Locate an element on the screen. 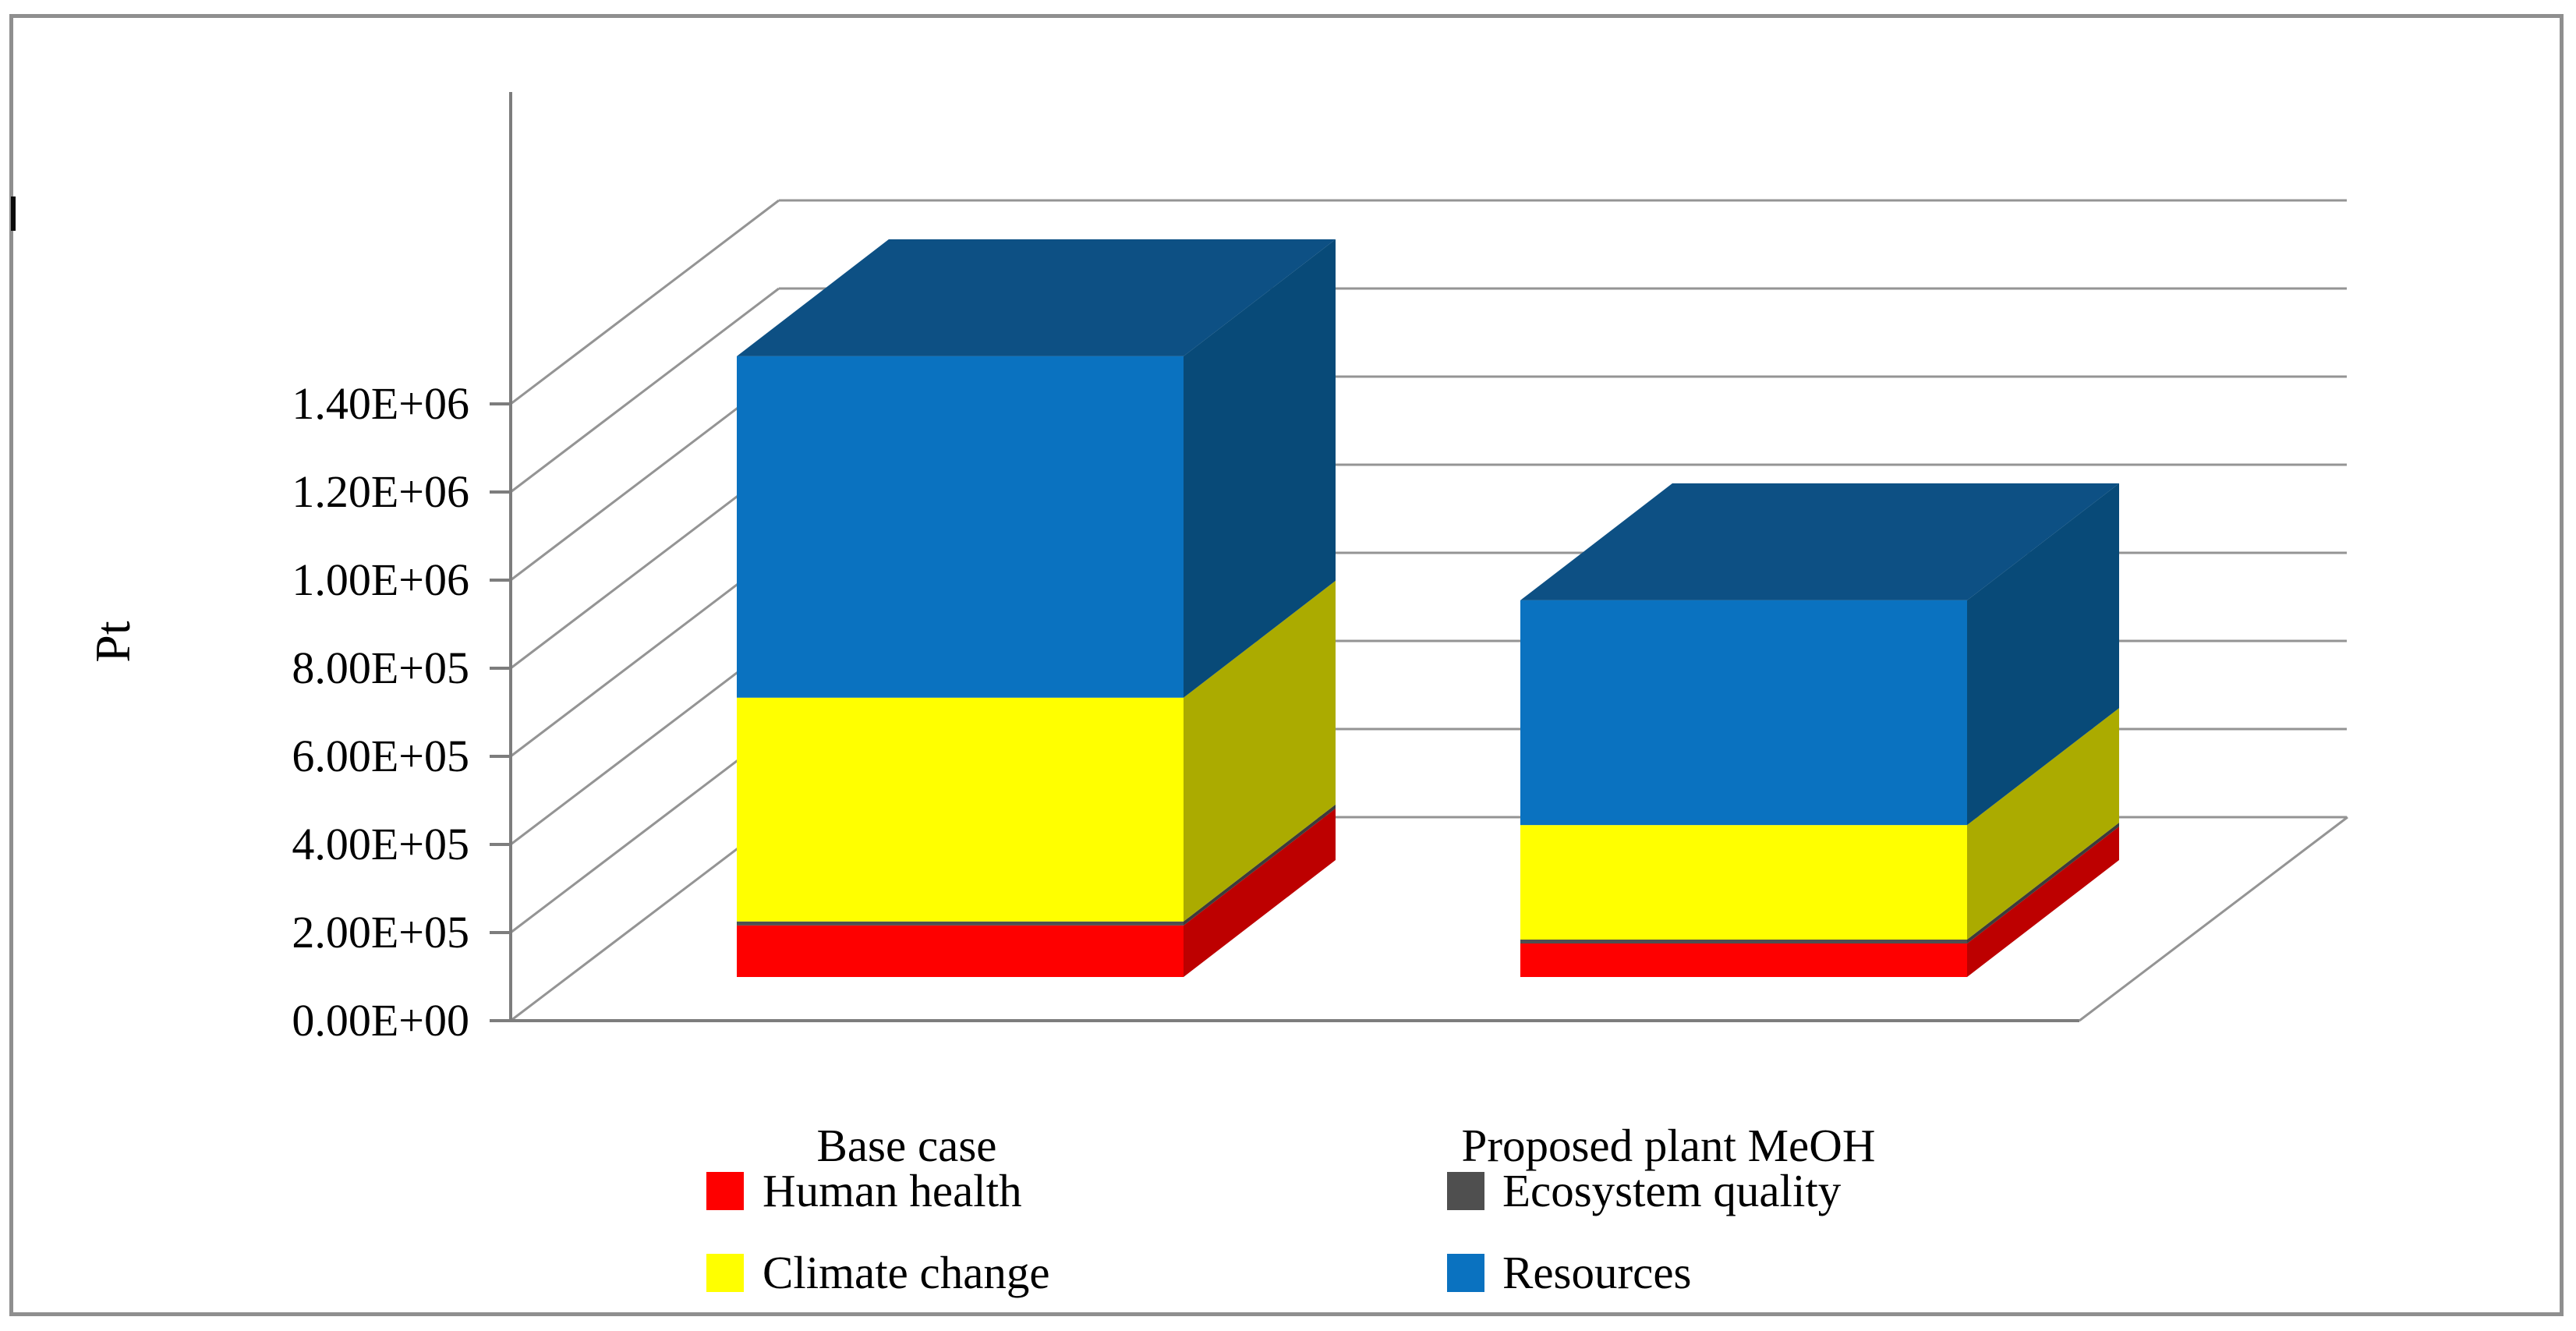 The width and height of the screenshot is (2576, 1331). y-axis-tick-label: 1.20E+06 is located at coordinates (380, 491).